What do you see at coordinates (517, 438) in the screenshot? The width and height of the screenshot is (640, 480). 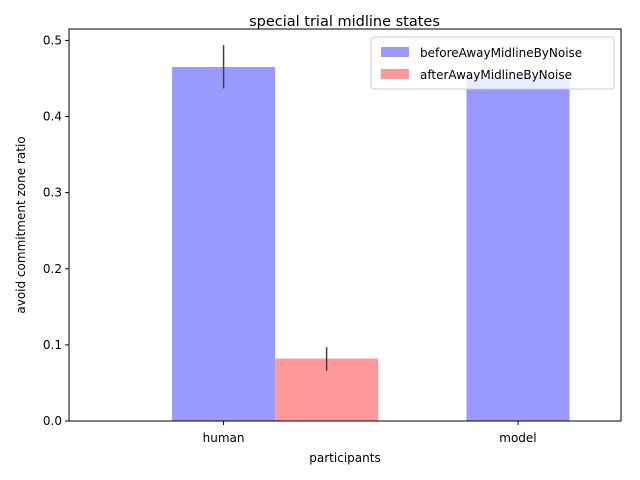 I see `x-tick-label-model: model` at bounding box center [517, 438].